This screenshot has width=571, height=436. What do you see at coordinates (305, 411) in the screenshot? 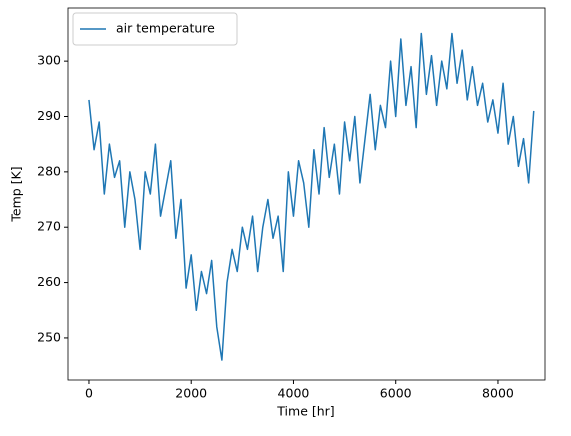
I see `x-axis-label: Time [hr]` at bounding box center [305, 411].